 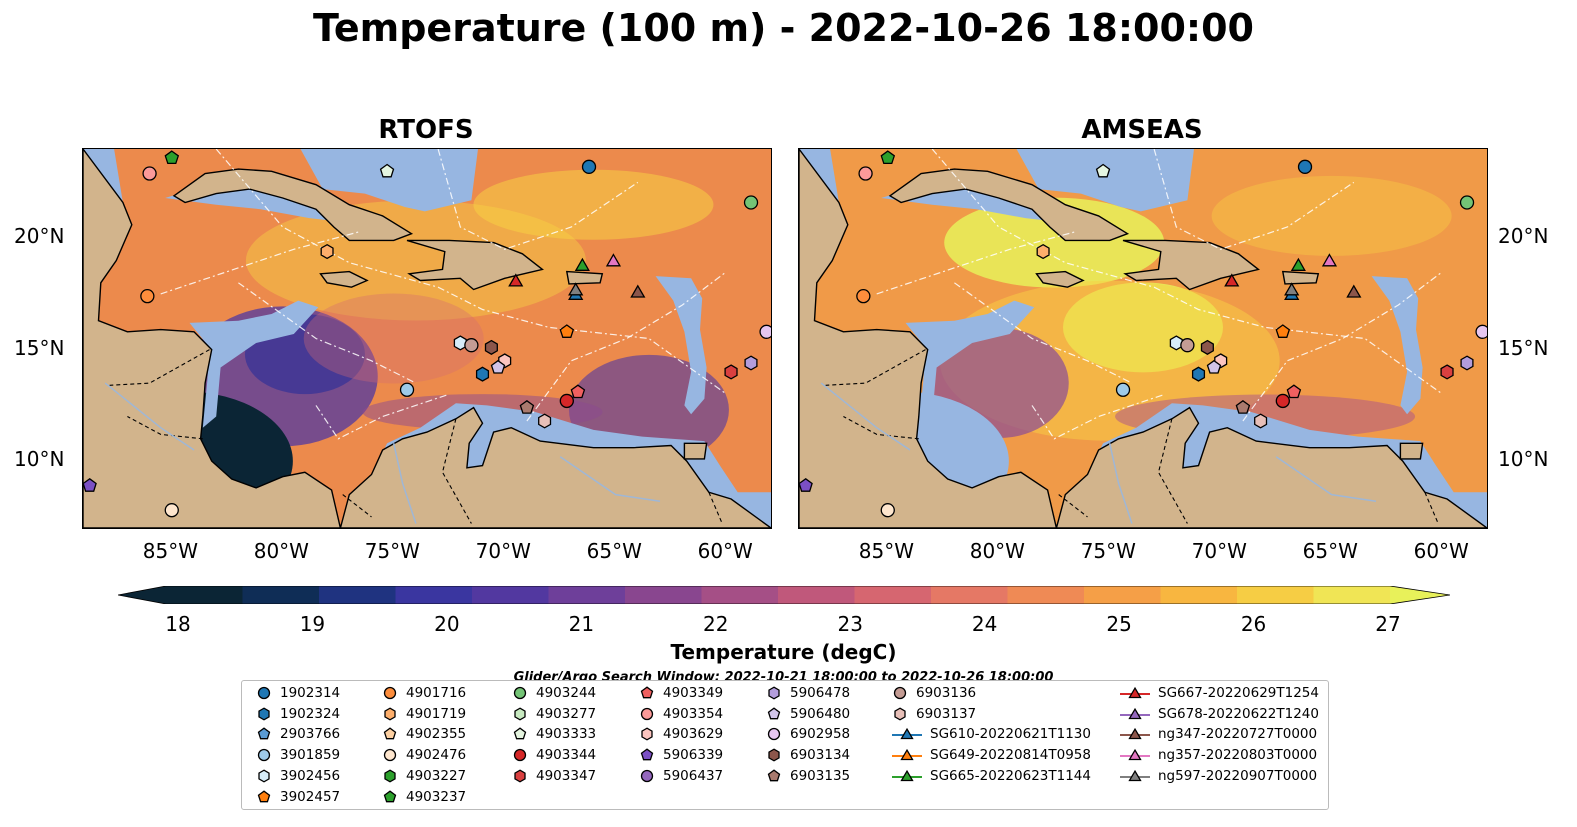 I want to click on legend-item: 4901716, so click(x=424, y=693).